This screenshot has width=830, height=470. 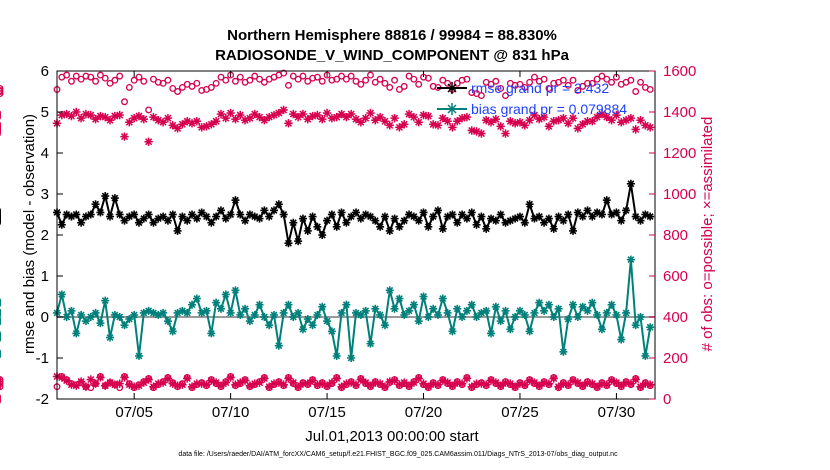 I want to click on right-y-tick-label: 1400, so click(x=679, y=112).